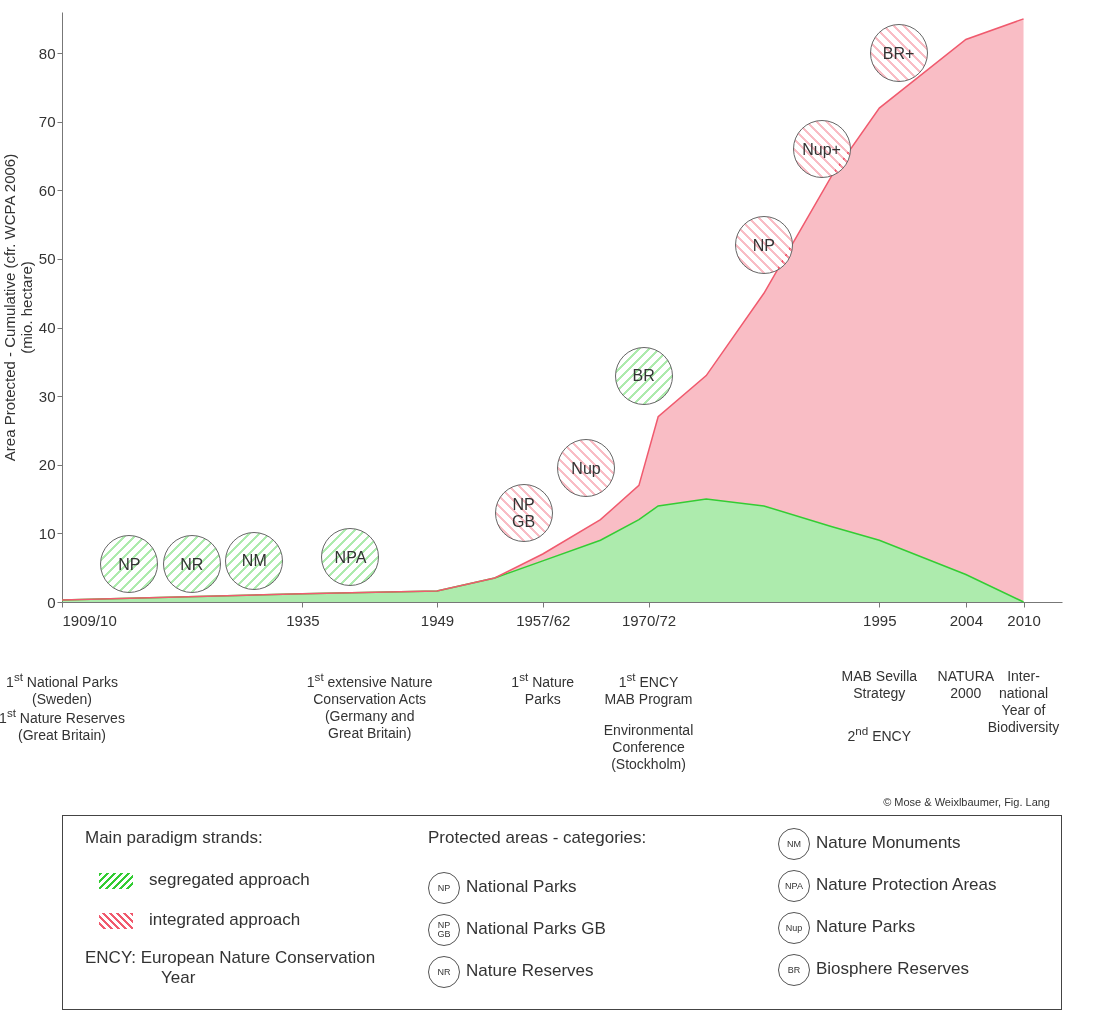 Image resolution: width=1110 pixels, height=1017 pixels. I want to click on x-tick-label: 1995, so click(880, 620).